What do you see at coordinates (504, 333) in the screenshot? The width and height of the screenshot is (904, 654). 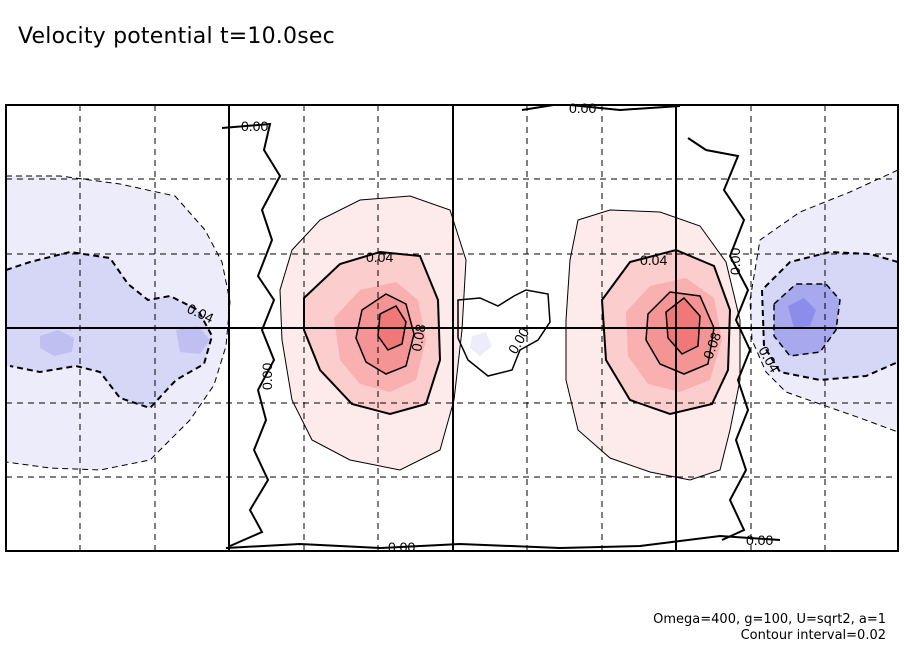 I see `contour-zero-center` at bounding box center [504, 333].